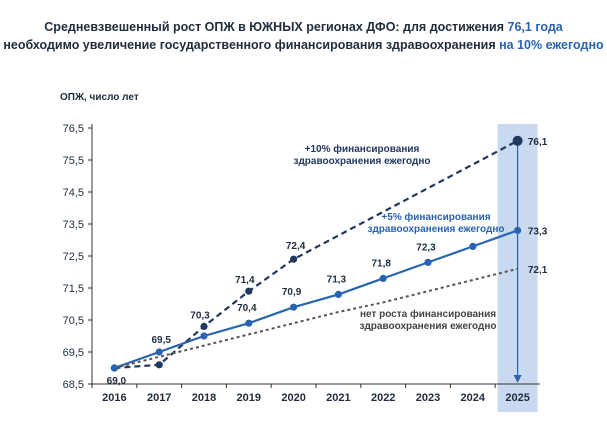 This screenshot has height=429, width=607. Describe the element at coordinates (200, 315) in the screenshot. I see `data-label: 70,3` at that location.